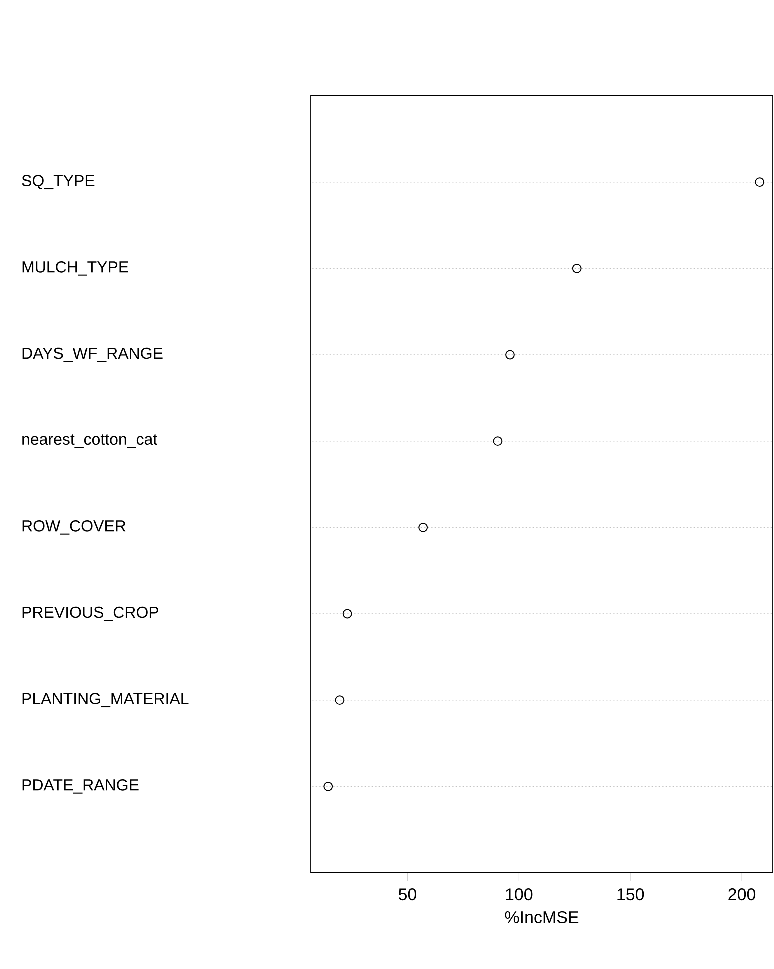  What do you see at coordinates (92, 355) in the screenshot?
I see `y-tick-label: DAYS_WF_RANGE` at bounding box center [92, 355].